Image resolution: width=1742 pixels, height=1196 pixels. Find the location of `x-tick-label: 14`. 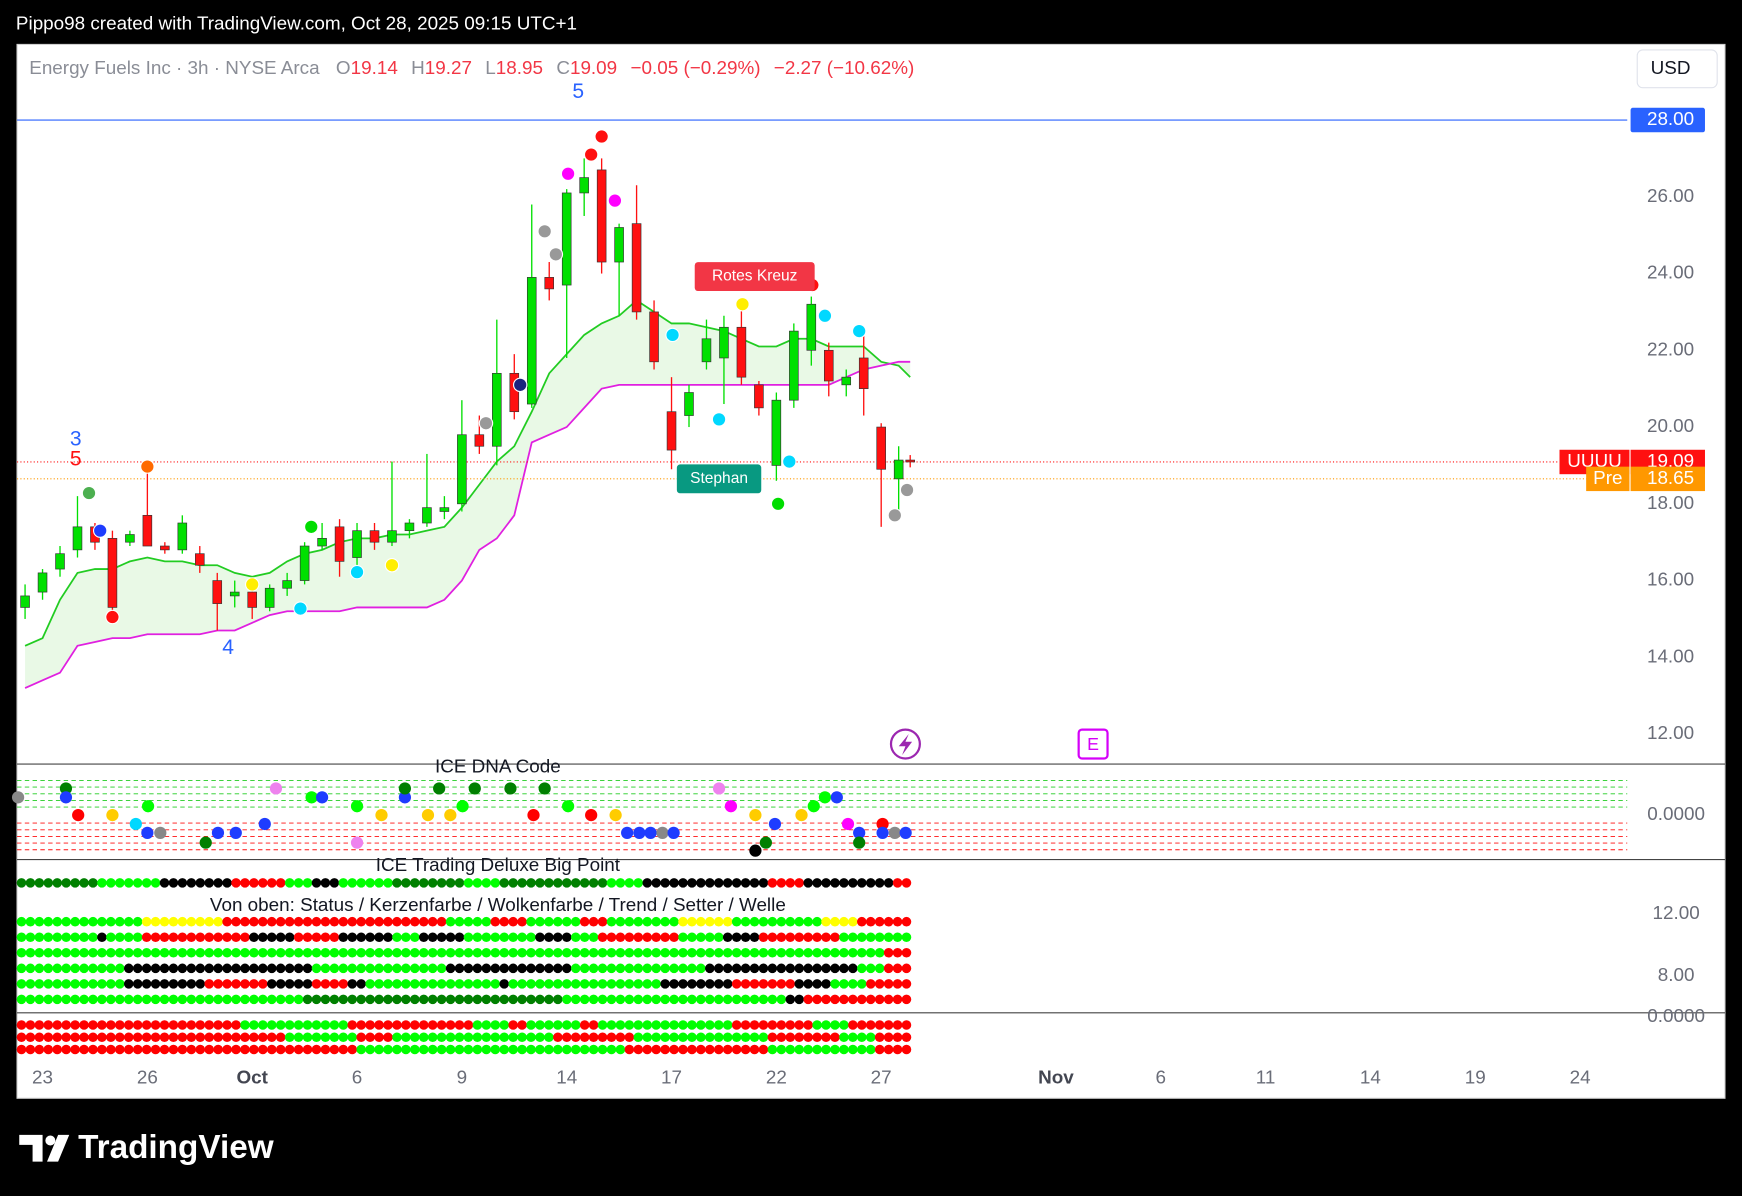

x-tick-label: 14 is located at coordinates (1370, 1076).